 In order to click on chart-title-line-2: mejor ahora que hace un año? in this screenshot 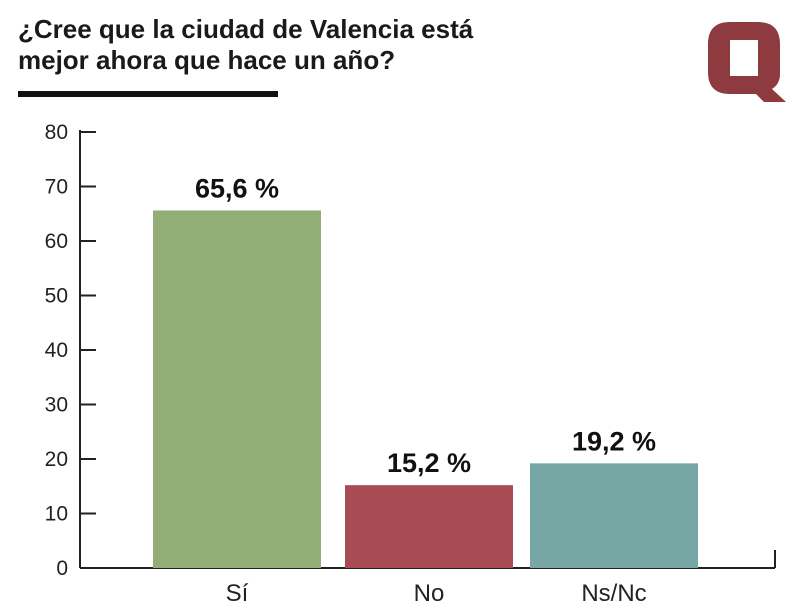, I will do `click(207, 60)`.